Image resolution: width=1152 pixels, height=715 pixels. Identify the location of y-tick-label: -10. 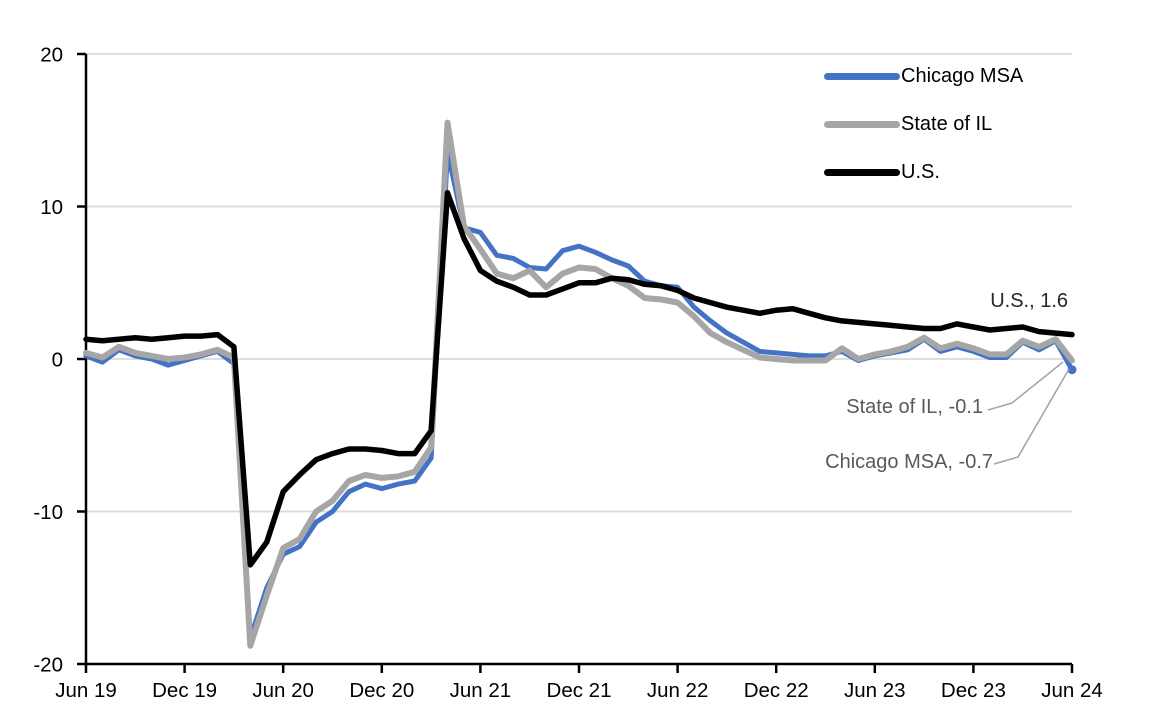
(48, 512).